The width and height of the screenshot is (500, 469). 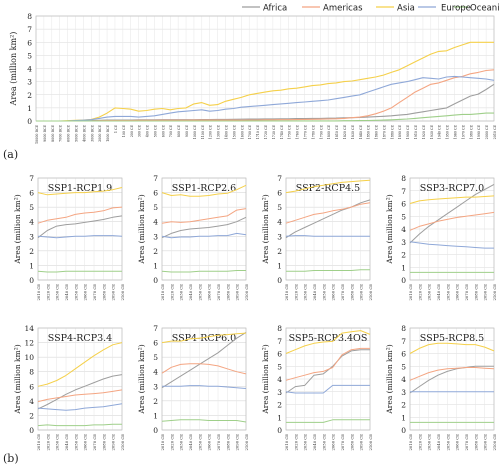 I want to click on x-tick-label: 5000 BCE, so click(x=76, y=132).